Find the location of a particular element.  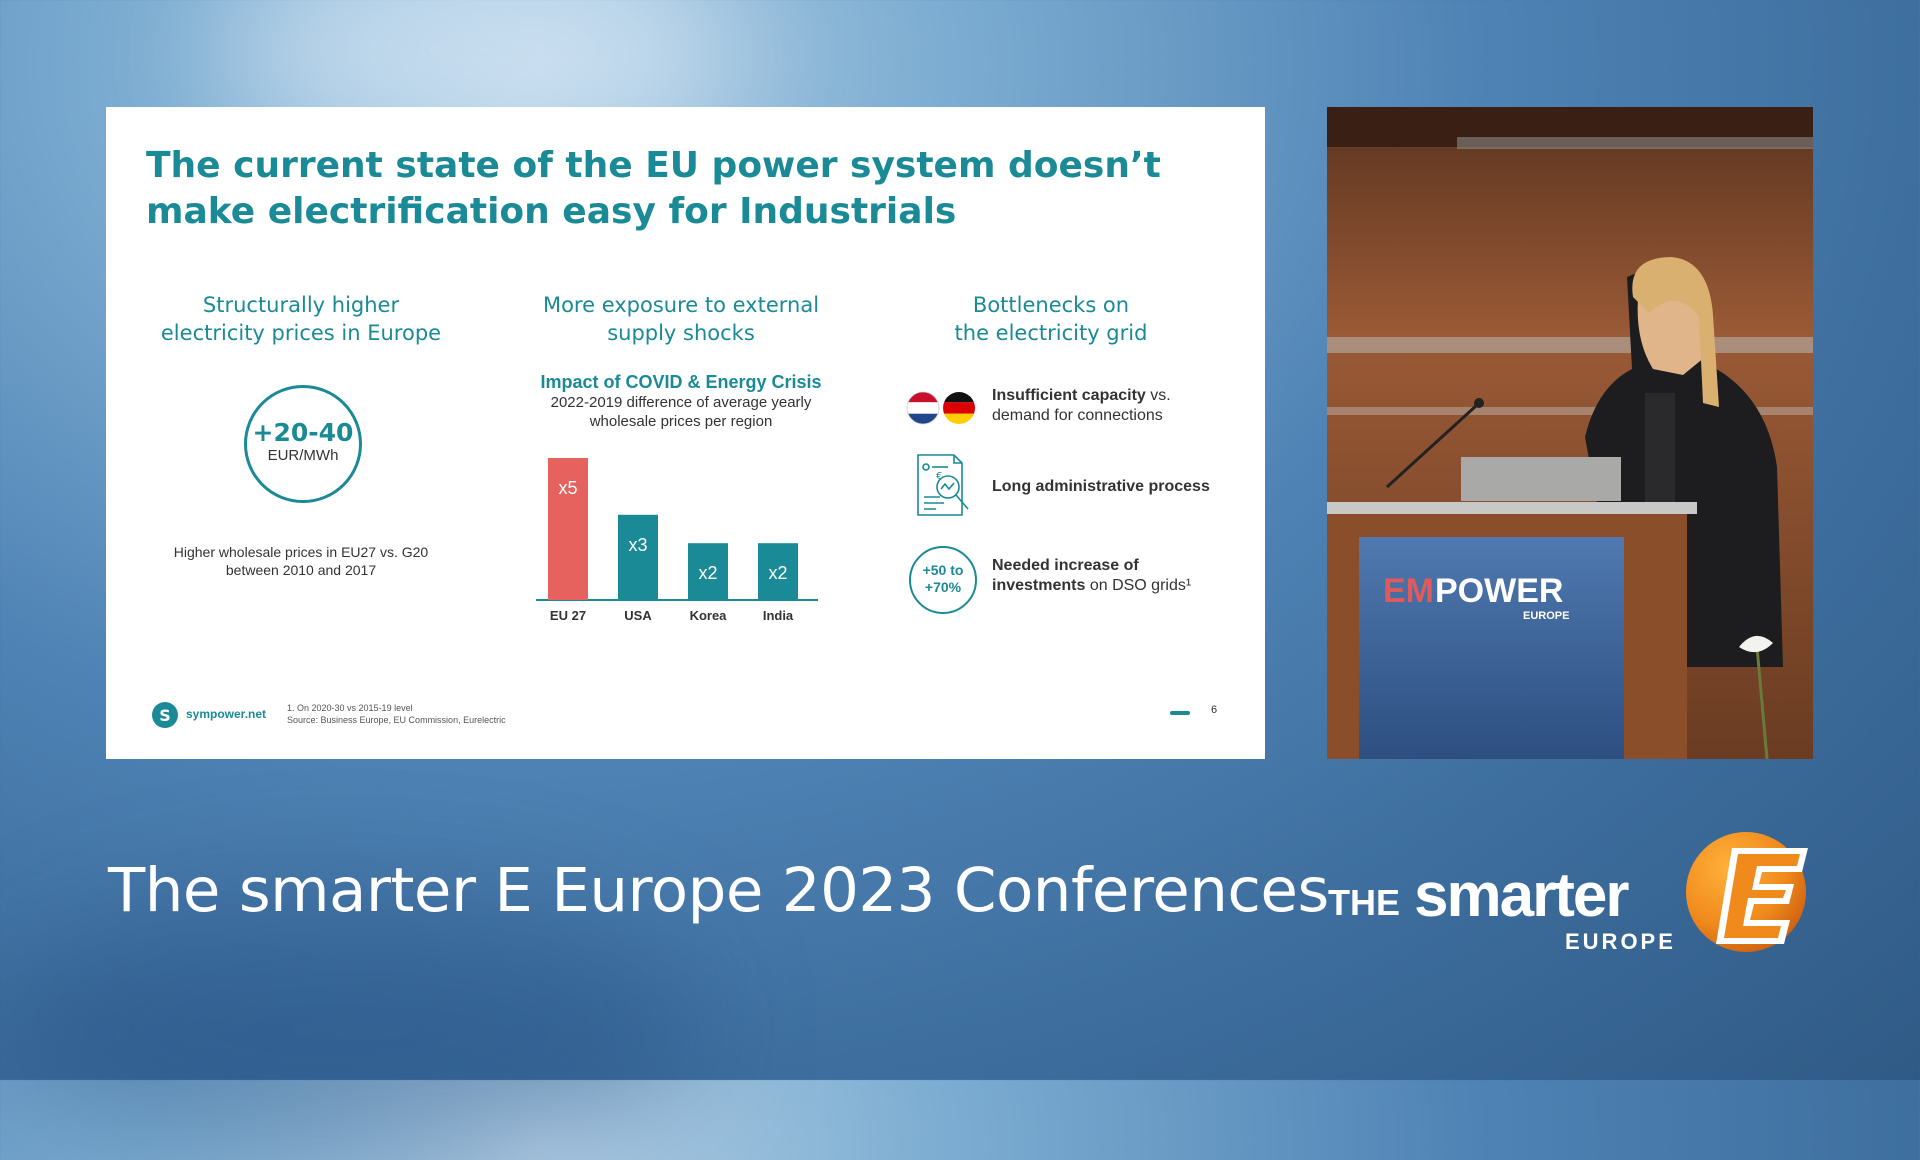

background-glow is located at coordinates (350, 1030).